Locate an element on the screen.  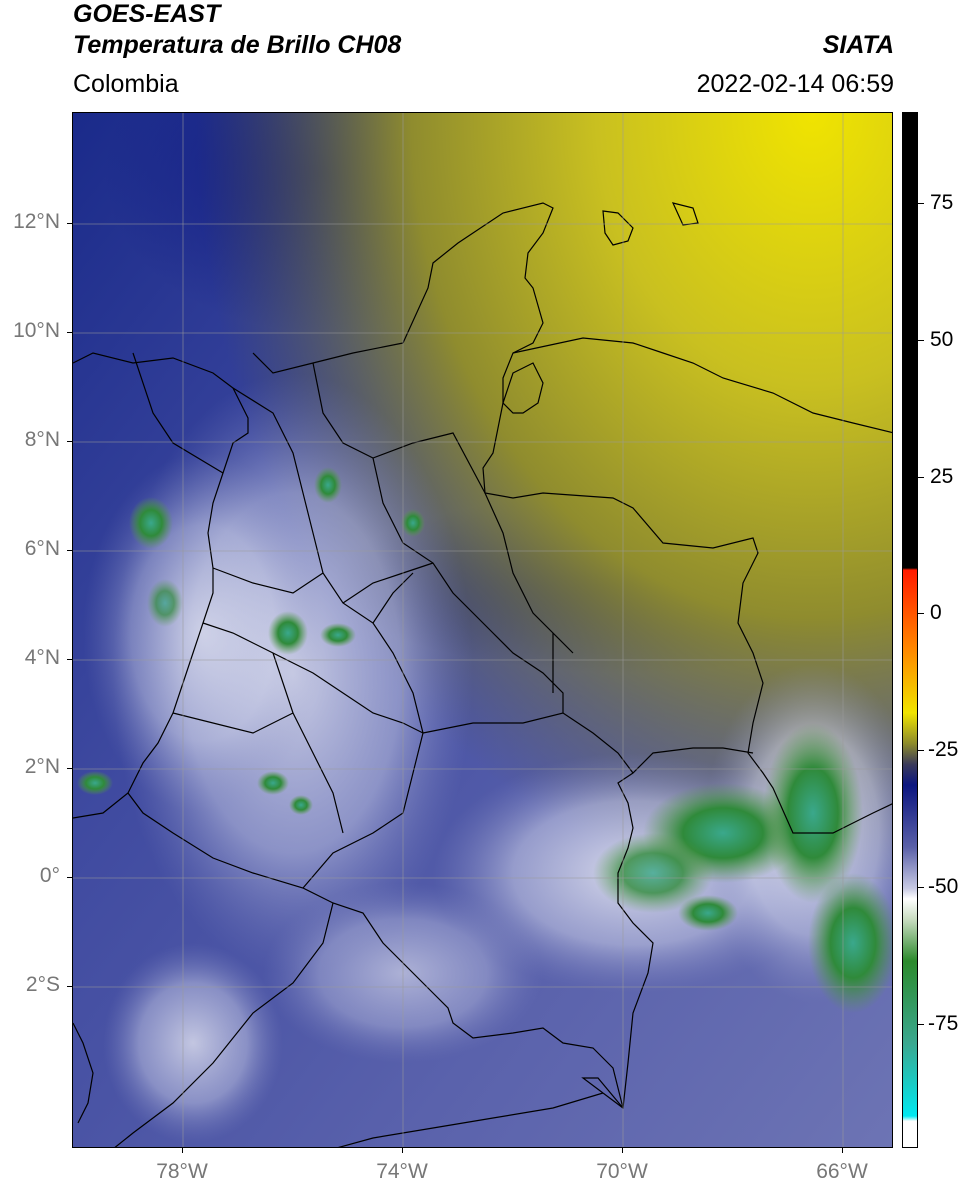
colorbar-label-75: 75 is located at coordinates (942, 202).